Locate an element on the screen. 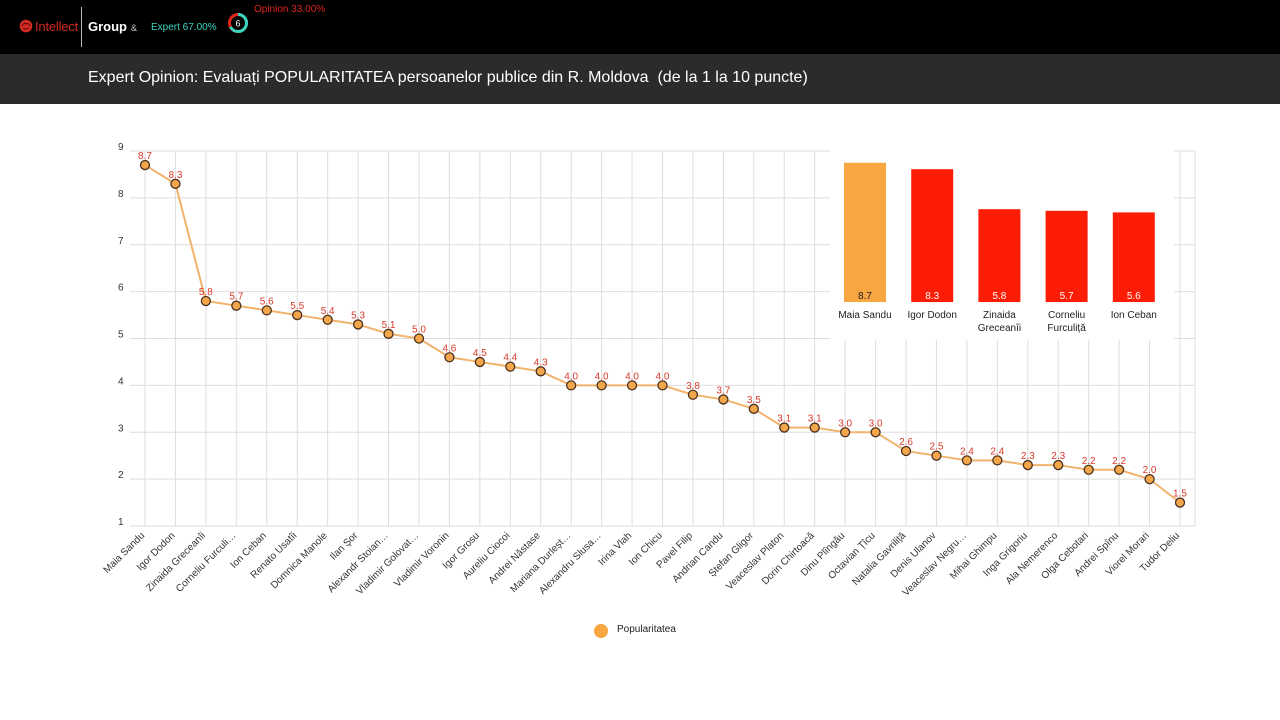 This screenshot has height=720, width=1280. data-point-label: 5.4 is located at coordinates (328, 311).